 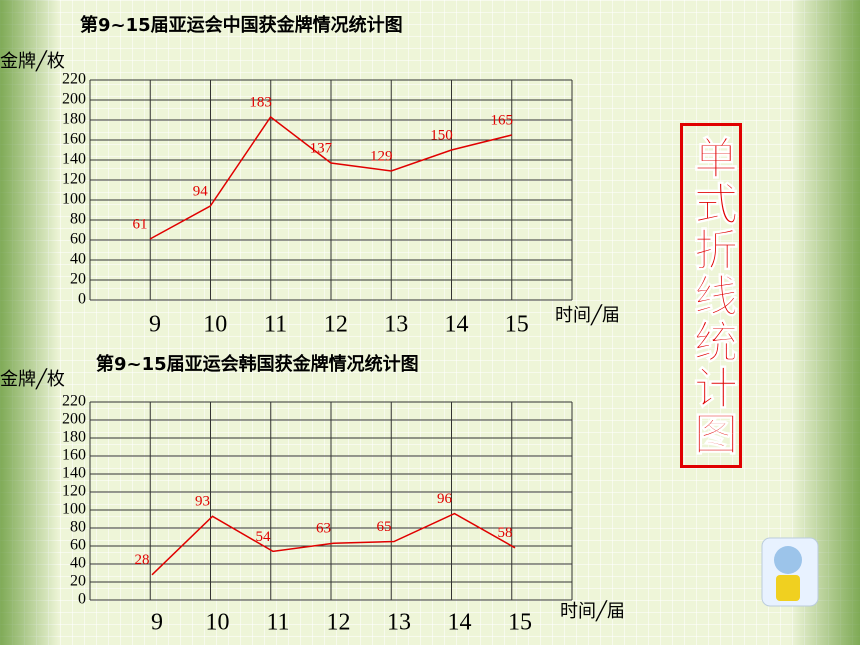 What do you see at coordinates (264, 537) in the screenshot?
I see `data-label: 54` at bounding box center [264, 537].